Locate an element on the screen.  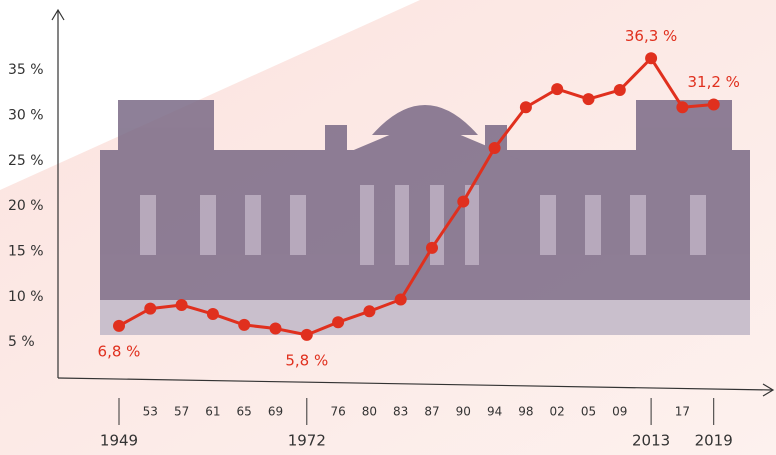
x-tick-label: 05 is located at coordinates (588, 412).